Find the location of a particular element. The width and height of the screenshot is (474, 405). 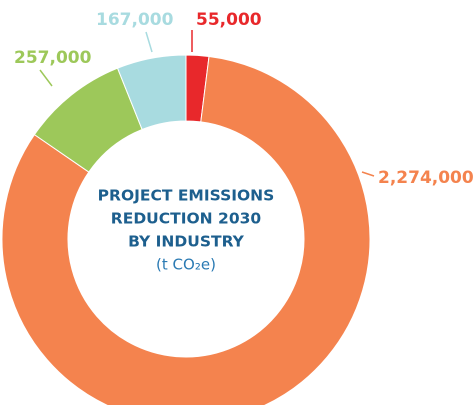

data-label: 55,000 is located at coordinates (229, 20).